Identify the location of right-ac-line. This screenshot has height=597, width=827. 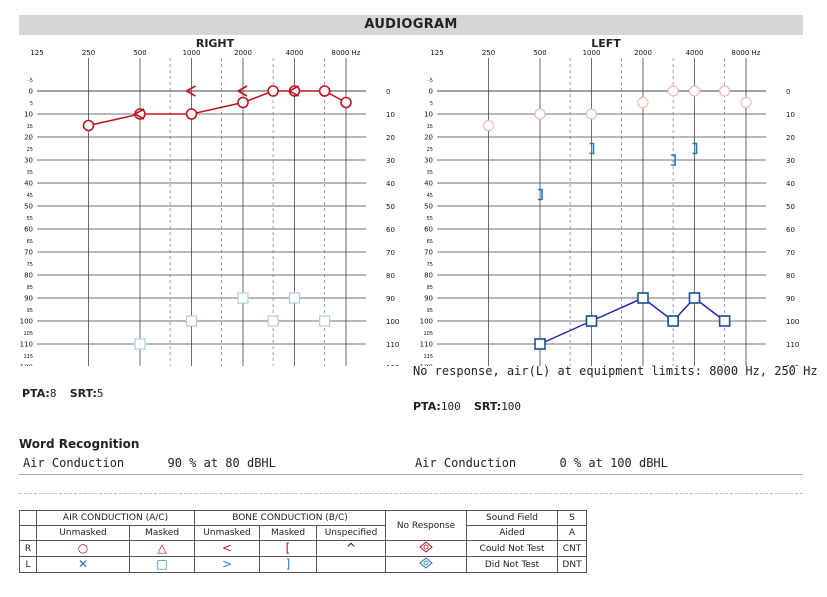
(217, 108).